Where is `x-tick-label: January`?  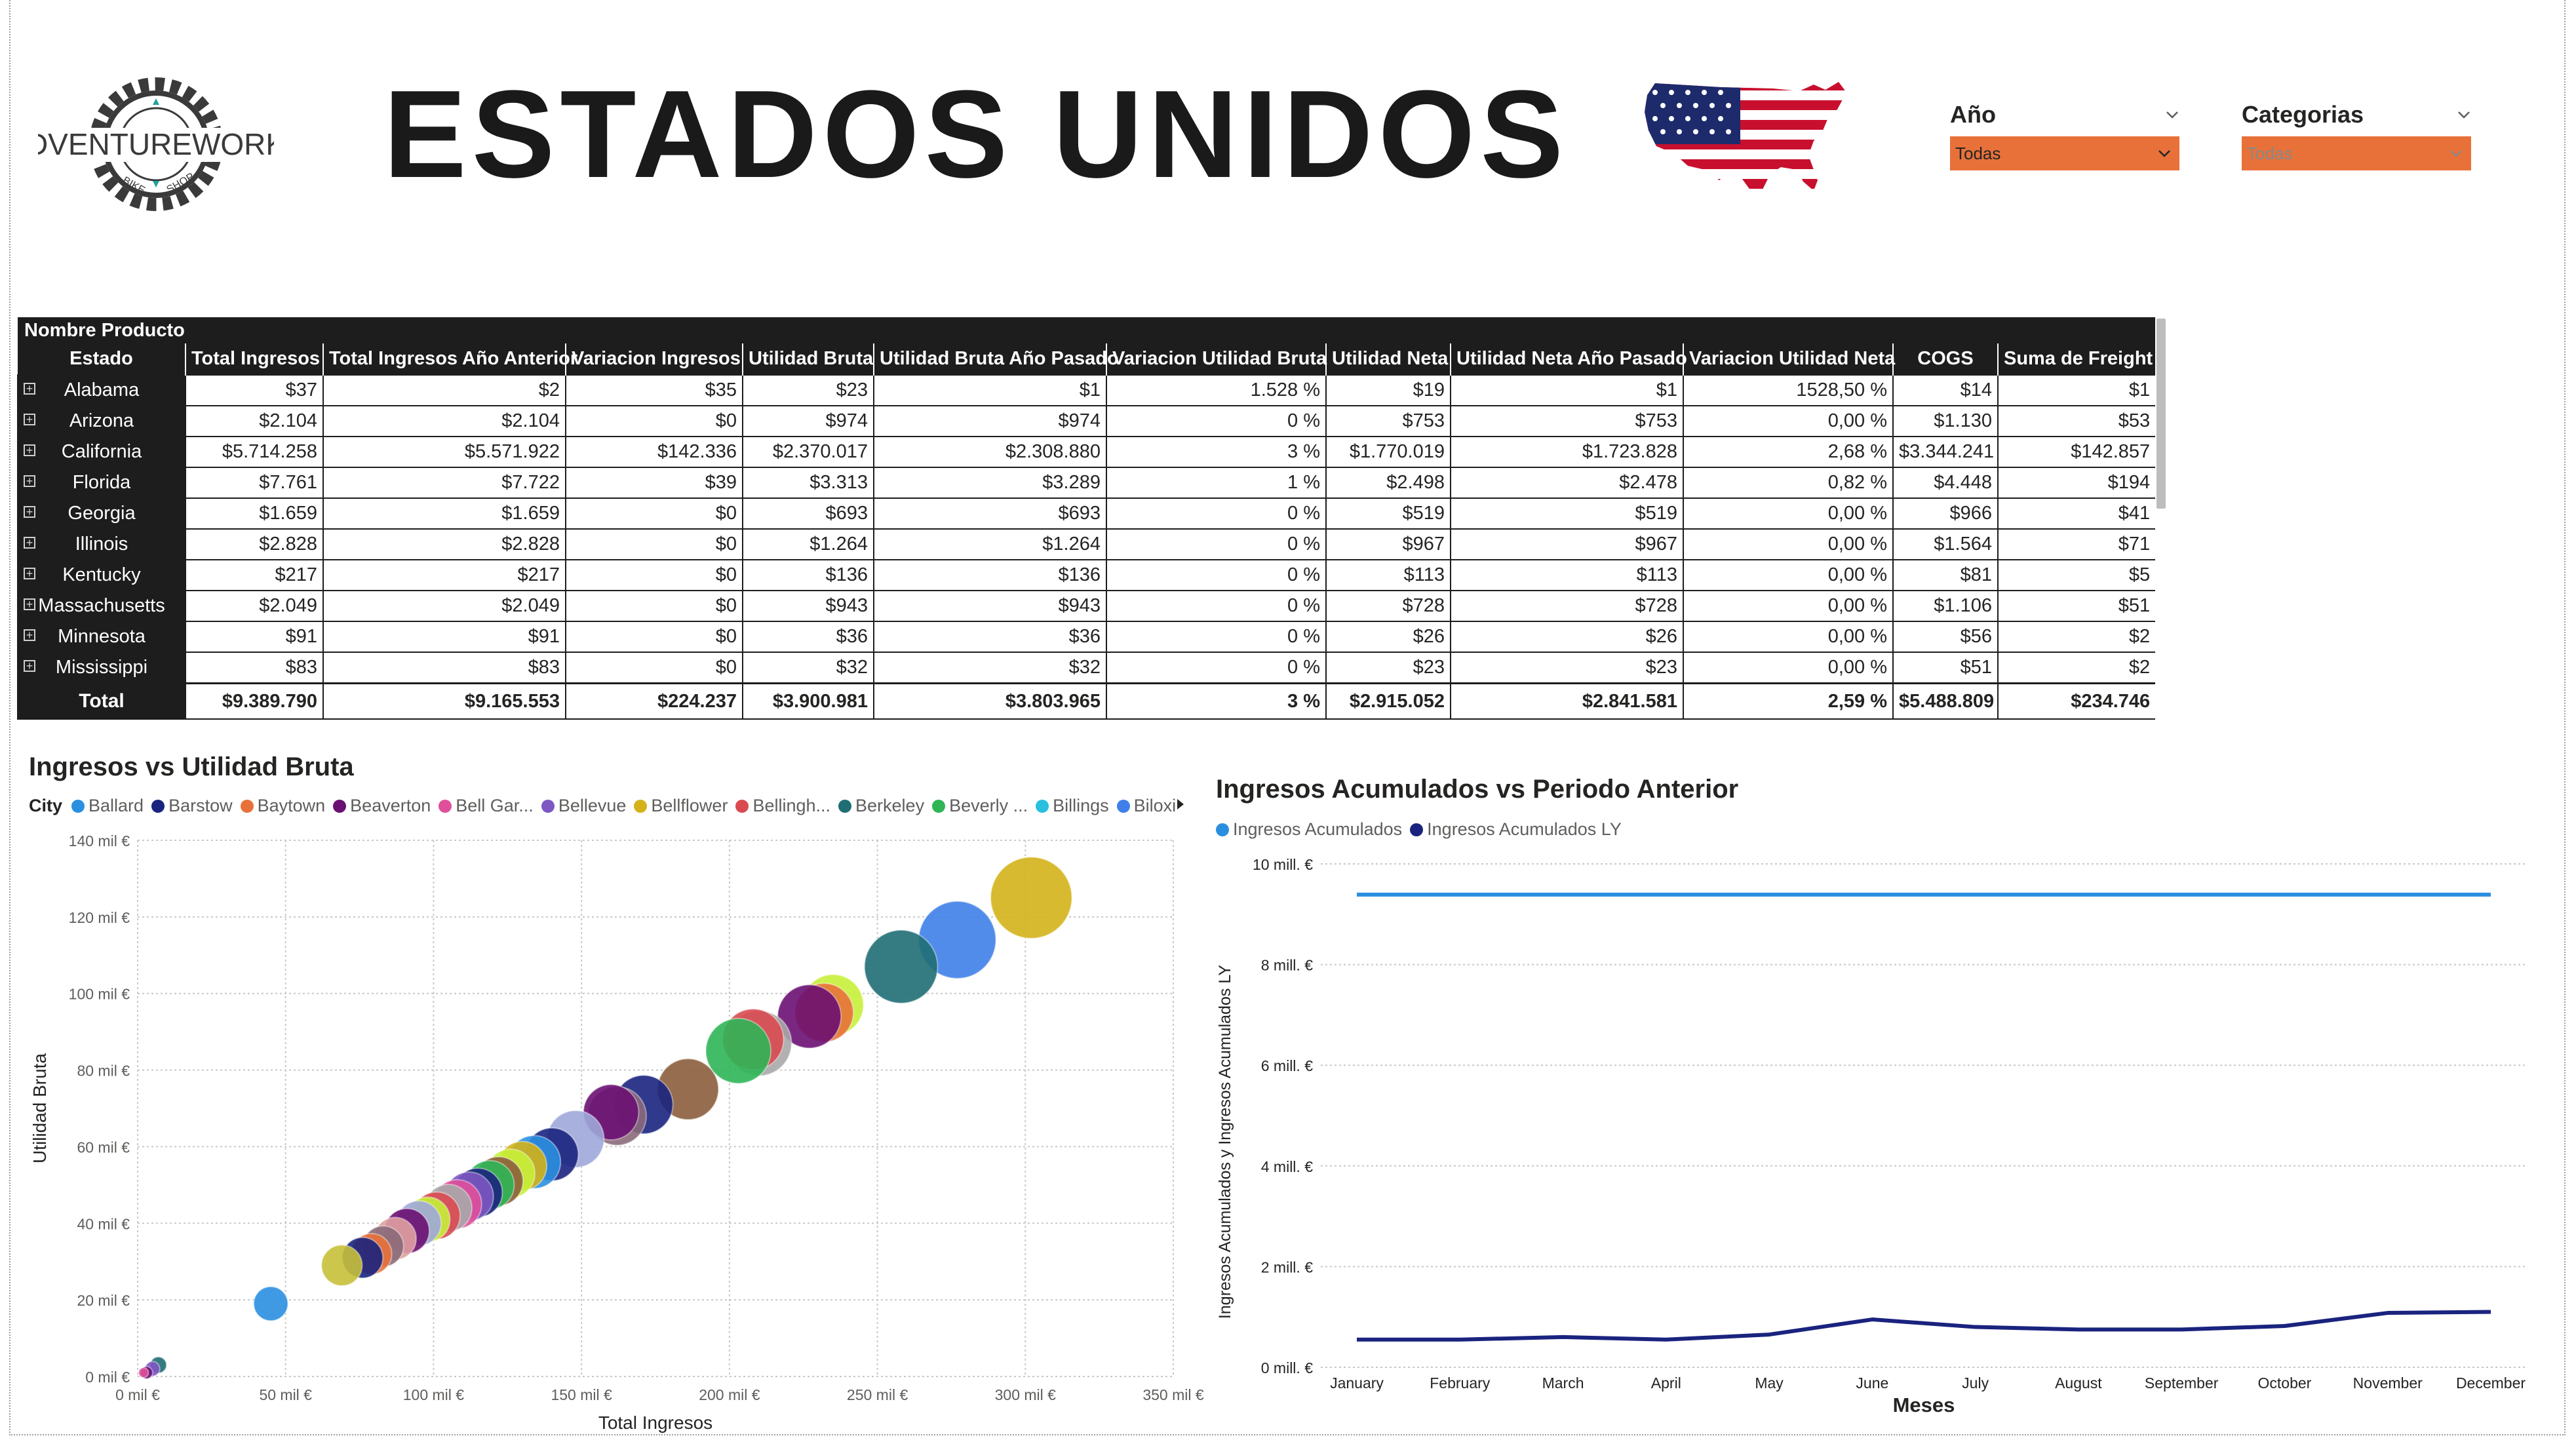 x-tick-label: January is located at coordinates (1357, 1383).